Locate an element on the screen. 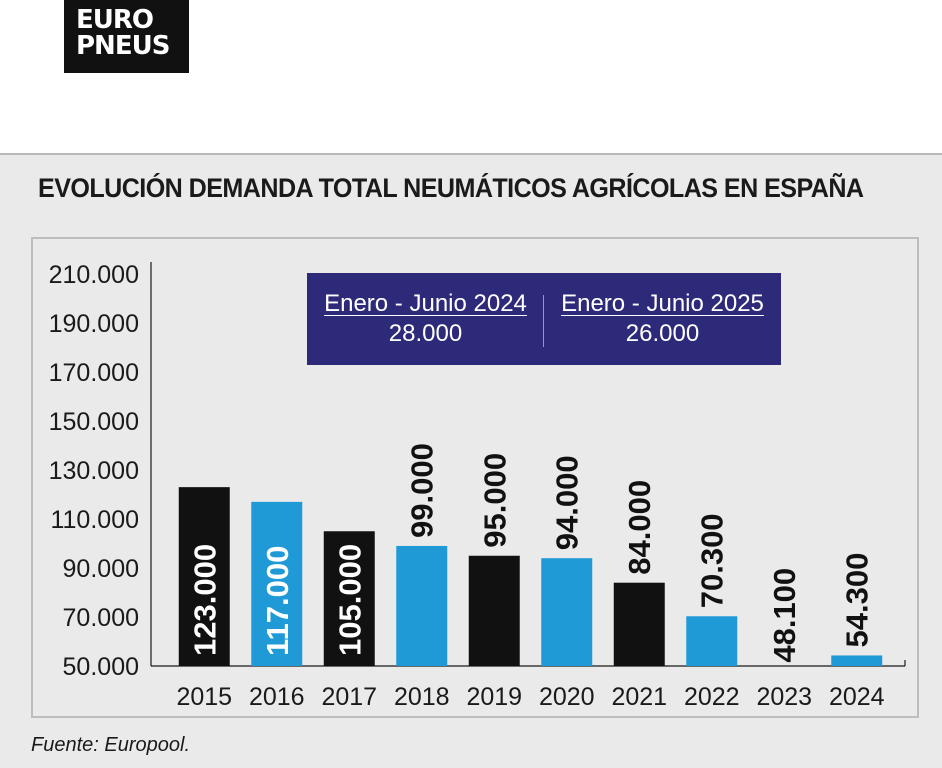  bar-2024 is located at coordinates (857, 660).